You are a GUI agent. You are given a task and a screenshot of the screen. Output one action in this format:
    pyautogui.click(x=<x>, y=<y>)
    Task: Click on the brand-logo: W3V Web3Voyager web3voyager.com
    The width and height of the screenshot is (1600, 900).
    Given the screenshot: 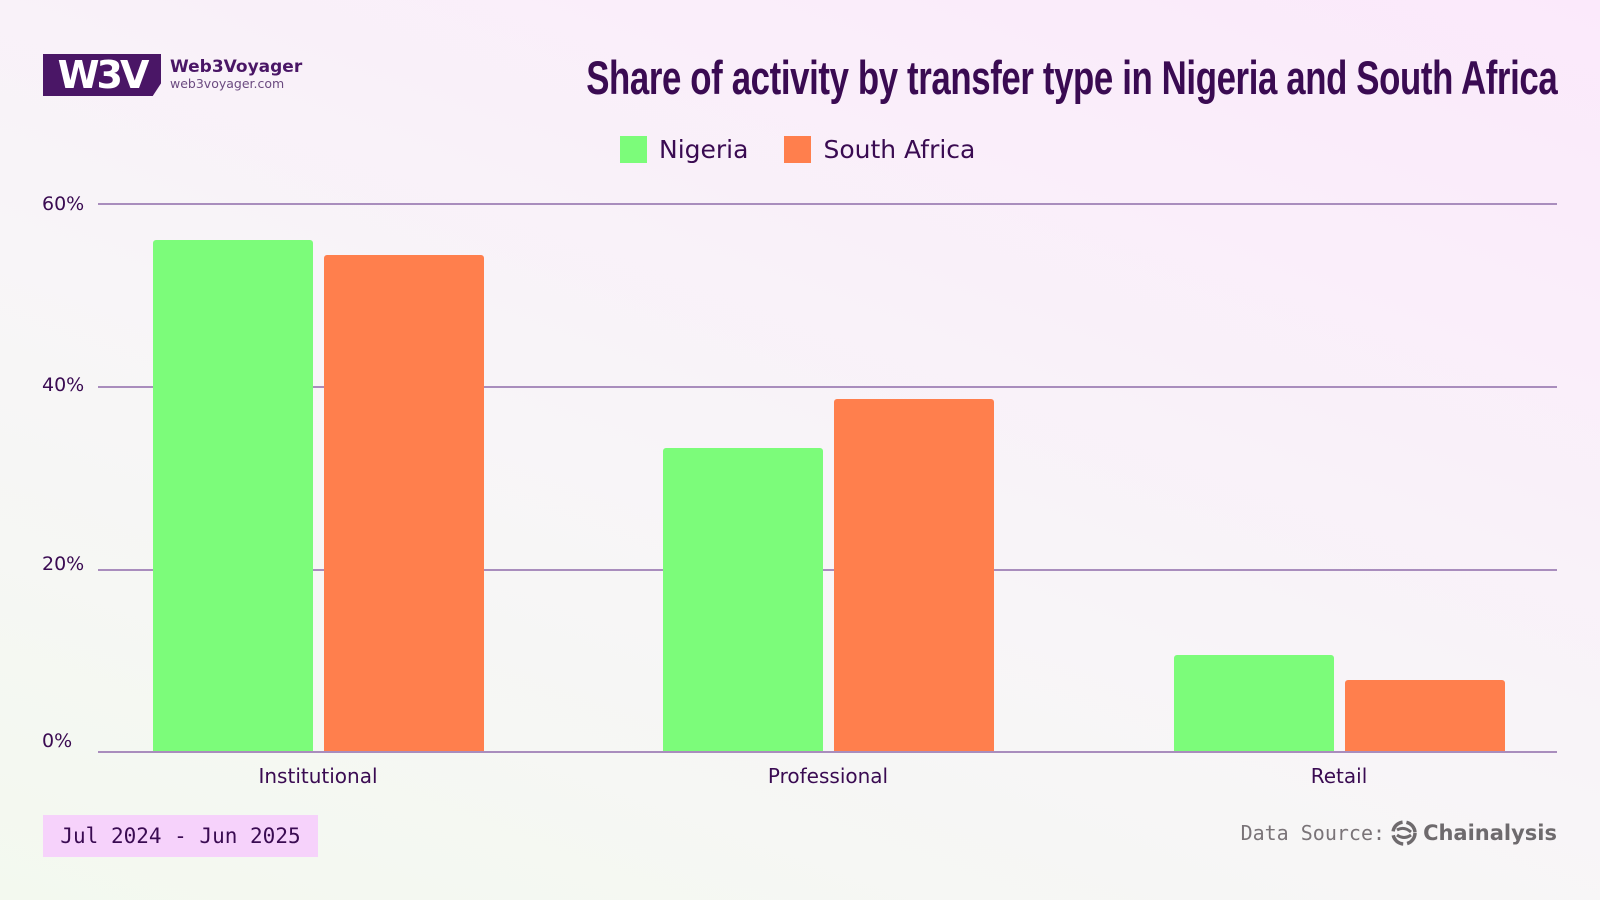 What is the action you would take?
    pyautogui.click(x=172, y=75)
    